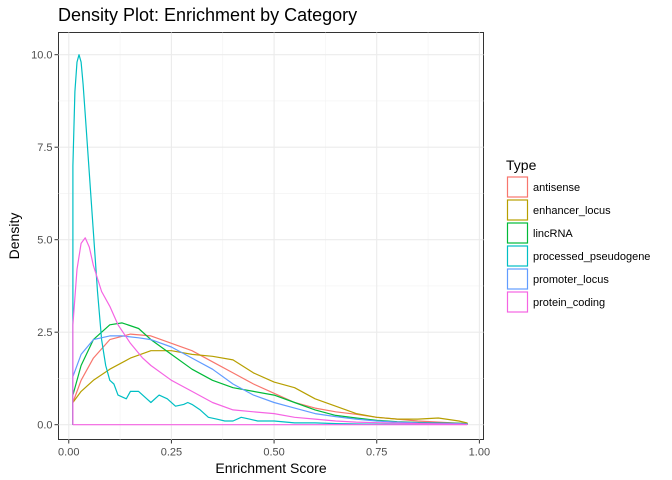 The width and height of the screenshot is (672, 480). I want to click on density-line-antisense, so click(270, 379).